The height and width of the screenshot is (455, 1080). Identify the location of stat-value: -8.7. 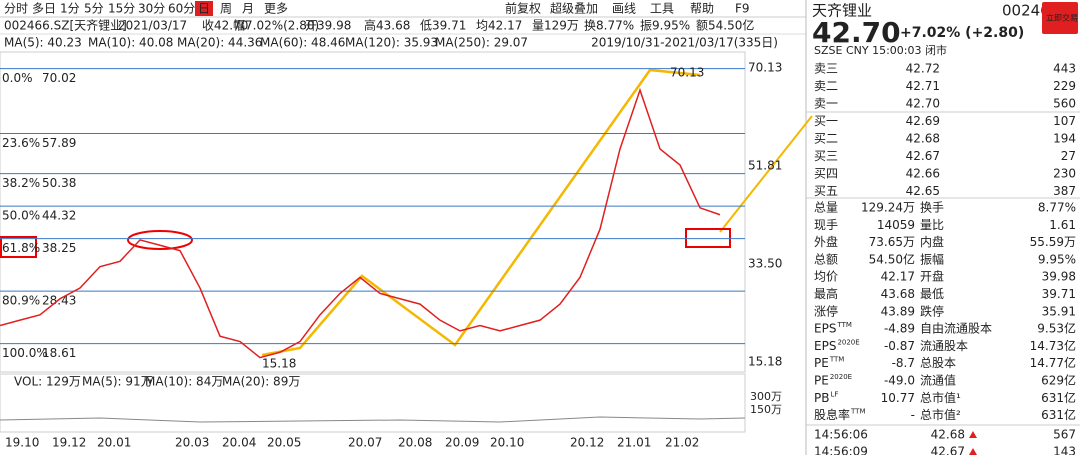
(903, 363).